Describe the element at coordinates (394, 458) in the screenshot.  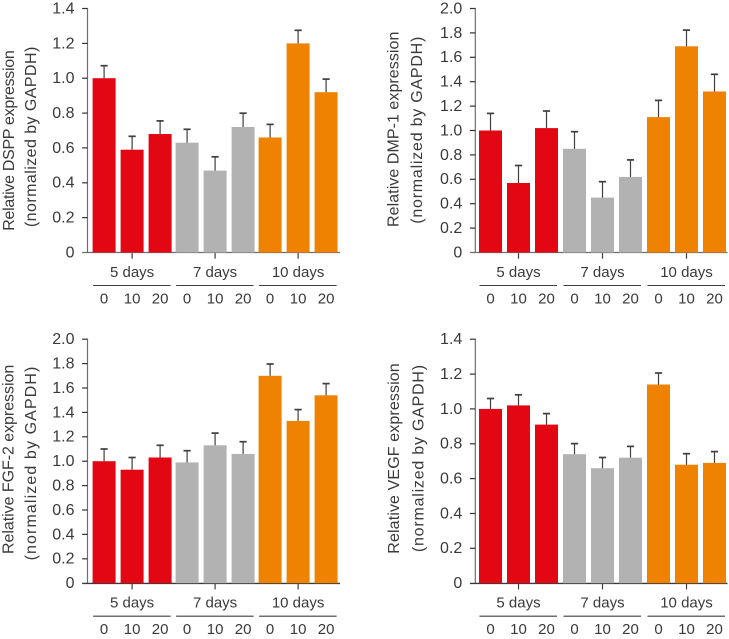
I see `svg-text: Relative VEGF expression` at that location.